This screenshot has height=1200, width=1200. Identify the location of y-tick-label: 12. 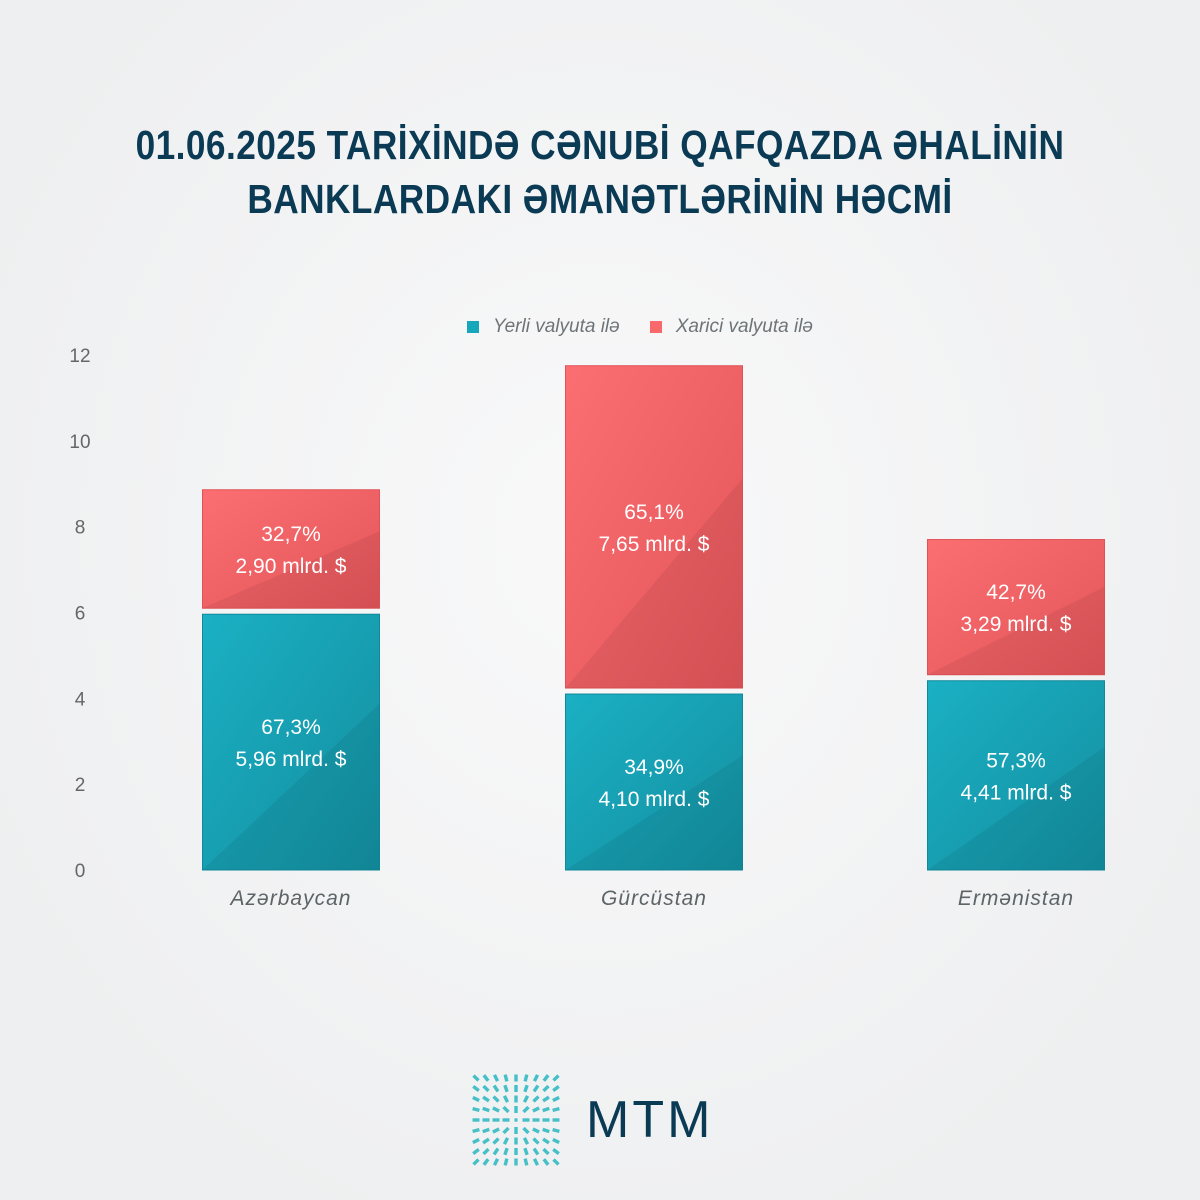
(79, 356).